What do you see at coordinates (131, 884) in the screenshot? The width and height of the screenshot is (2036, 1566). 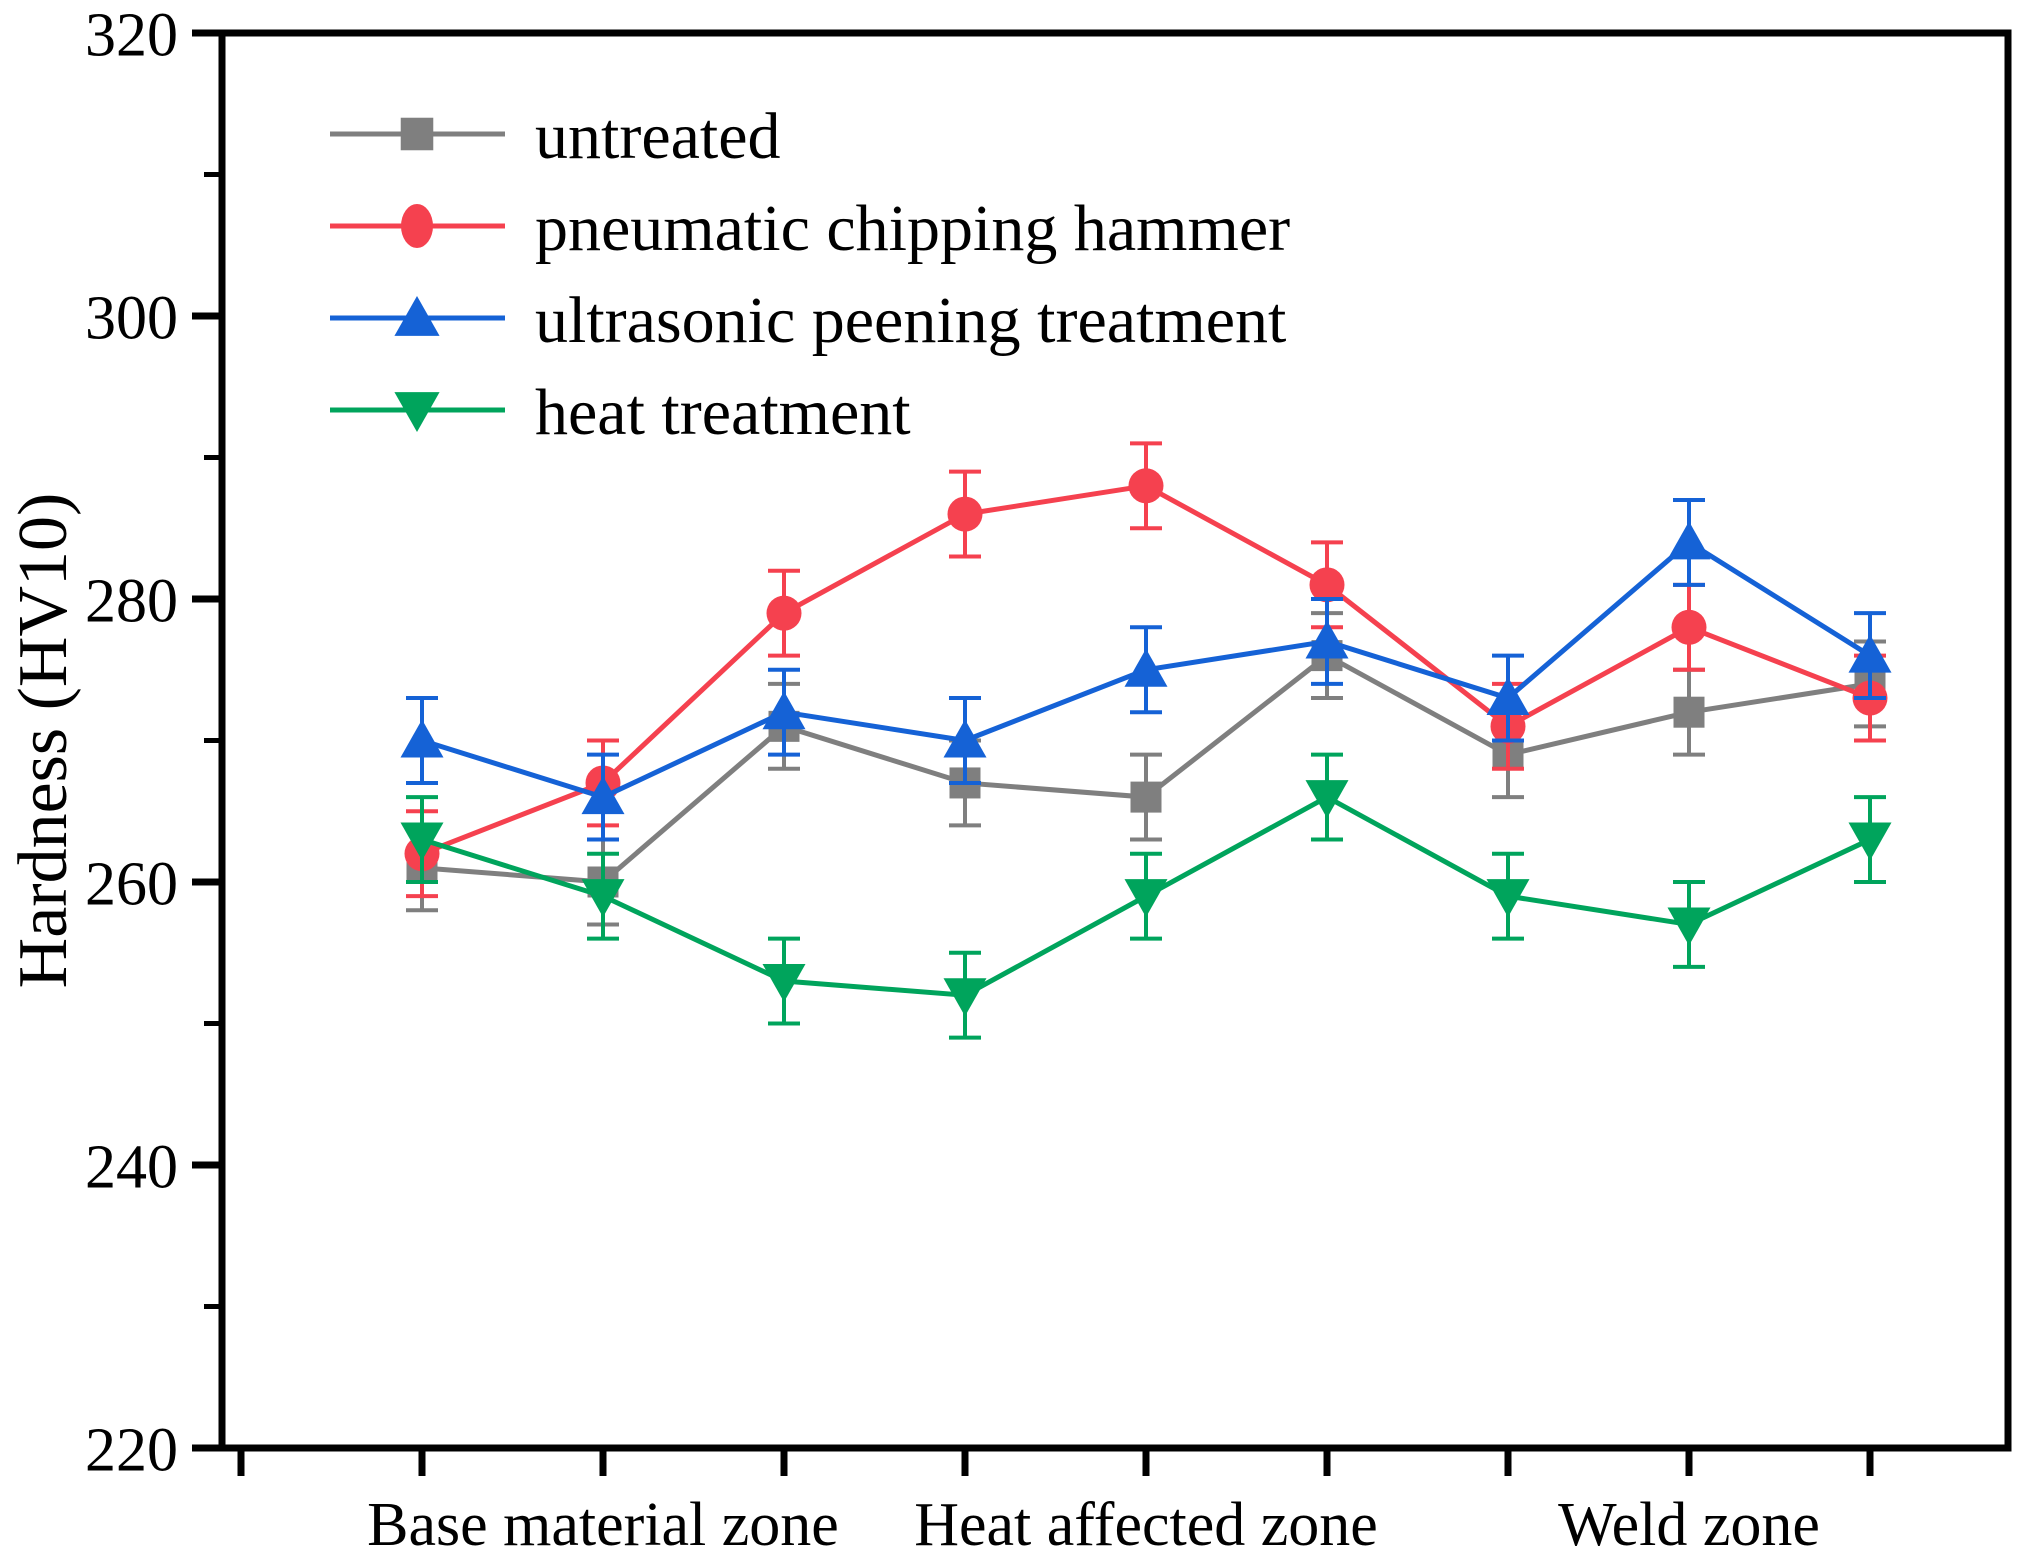 I see `y-tick-label-260: 260` at bounding box center [131, 884].